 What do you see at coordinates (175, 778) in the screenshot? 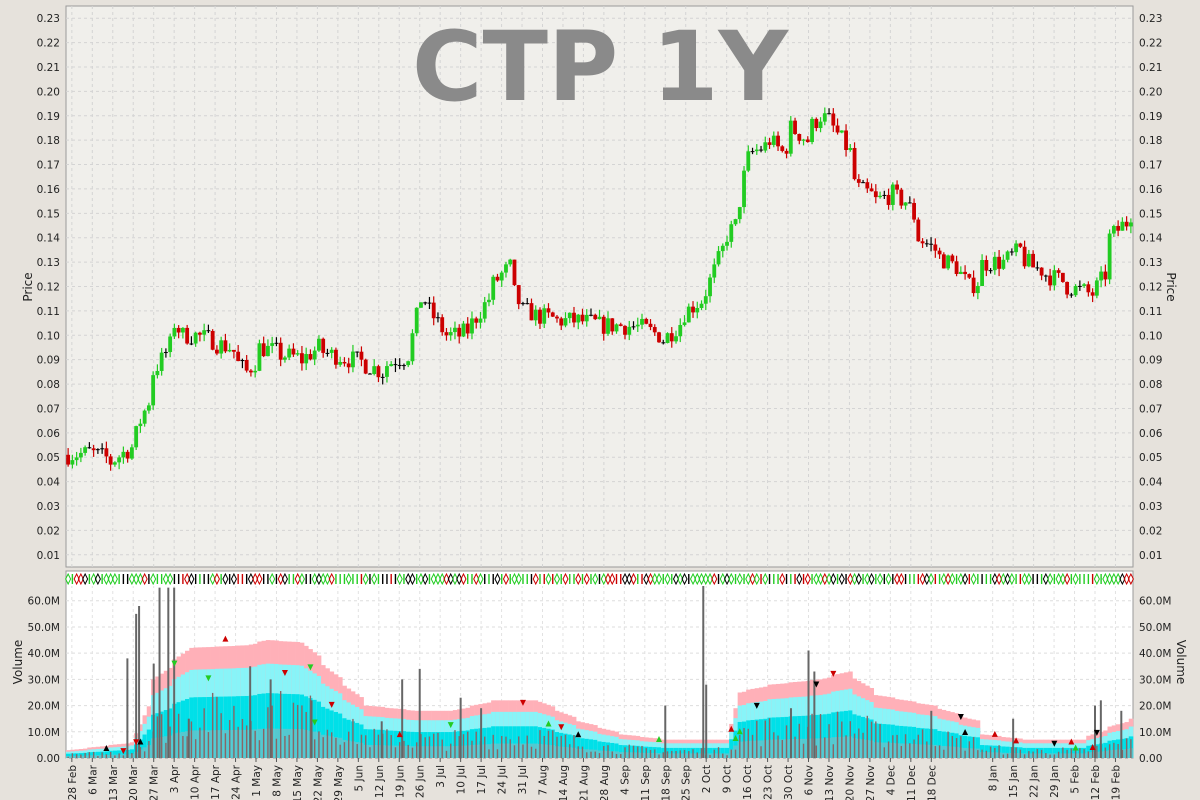
I see `x-tick-5: 3 Apr` at bounding box center [175, 778].